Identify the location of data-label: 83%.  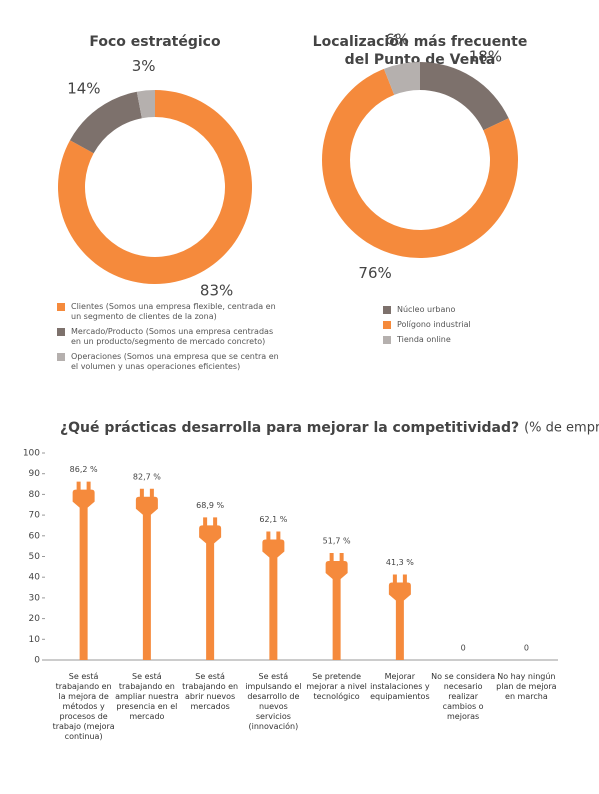
(216, 291).